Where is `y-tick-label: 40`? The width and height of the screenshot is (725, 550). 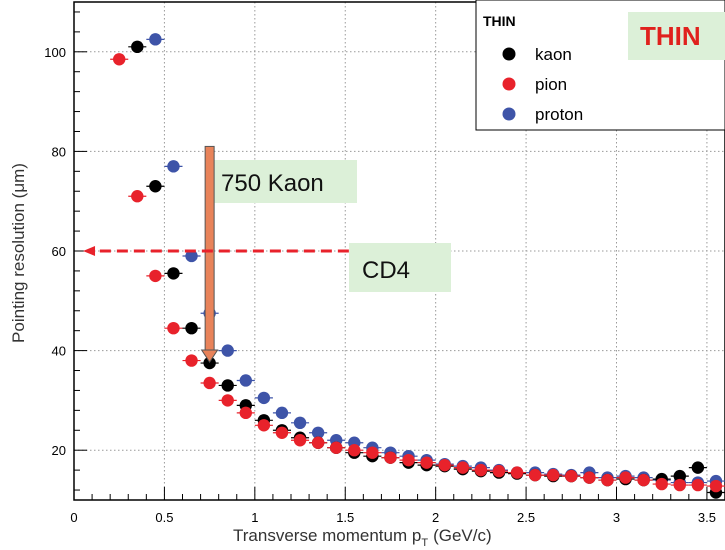 y-tick-label: 40 is located at coordinates (59, 351).